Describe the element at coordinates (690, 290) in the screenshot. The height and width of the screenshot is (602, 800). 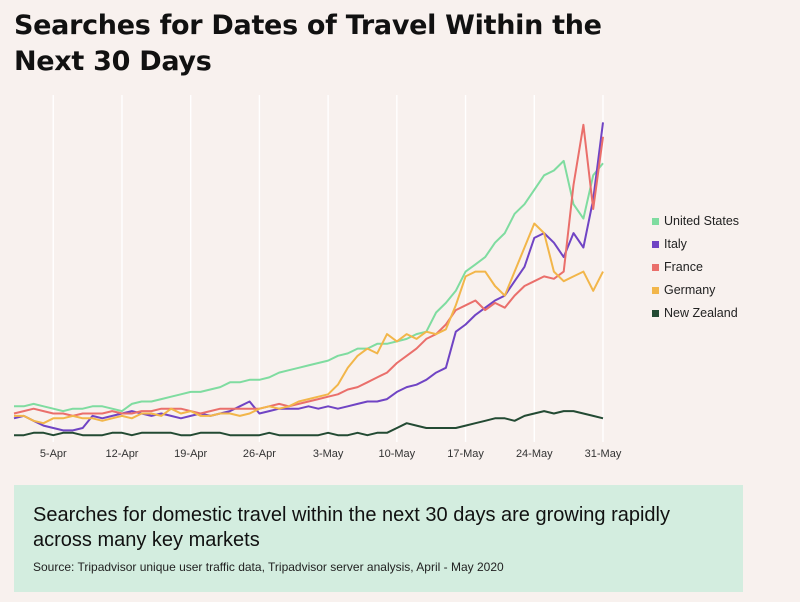
I see `legend-label: Germany` at that location.